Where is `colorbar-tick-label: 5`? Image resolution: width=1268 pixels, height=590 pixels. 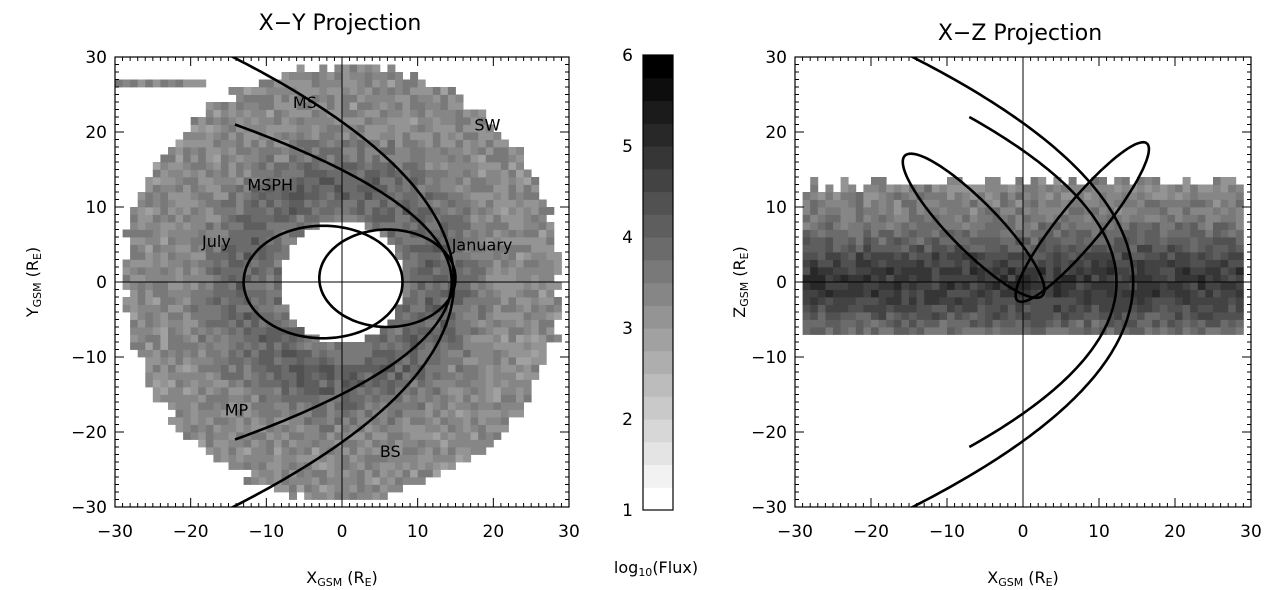 colorbar-tick-label: 5 is located at coordinates (627, 147).